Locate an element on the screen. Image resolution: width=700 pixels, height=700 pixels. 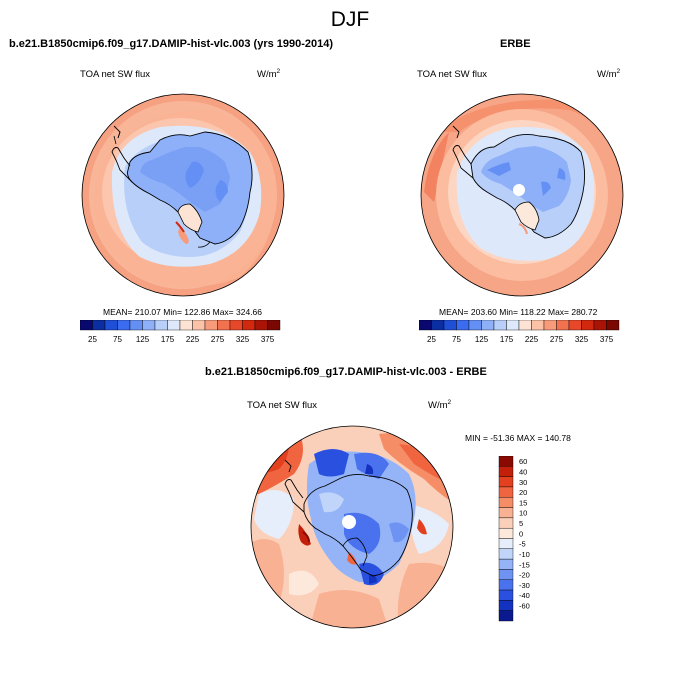
colorbar-tick-label: -20 is located at coordinates (524, 575).